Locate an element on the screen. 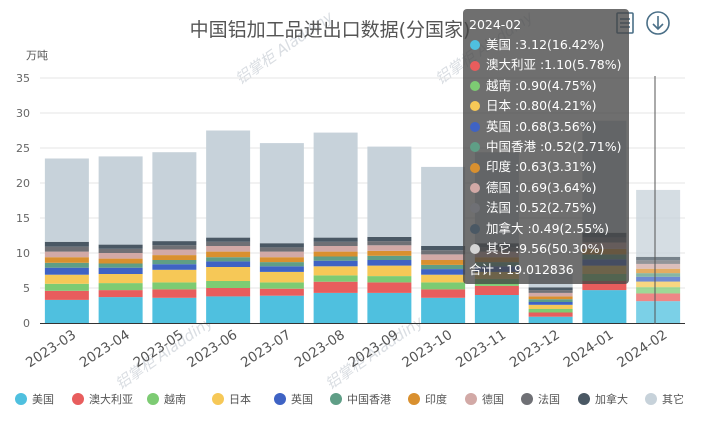 This screenshot has height=423, width=702. legend-item: 澳大利亚 is located at coordinates (102, 399).